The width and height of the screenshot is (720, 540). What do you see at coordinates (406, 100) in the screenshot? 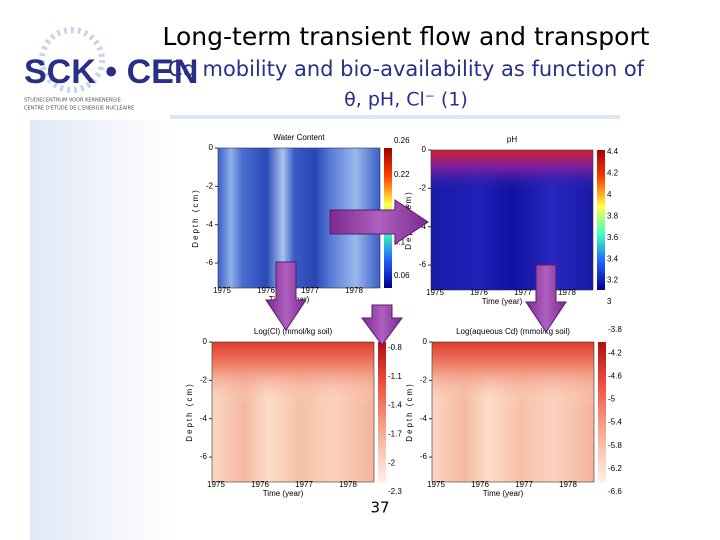
I see `subtitle: θ, pH, Cl⁻ (1)` at bounding box center [406, 100].